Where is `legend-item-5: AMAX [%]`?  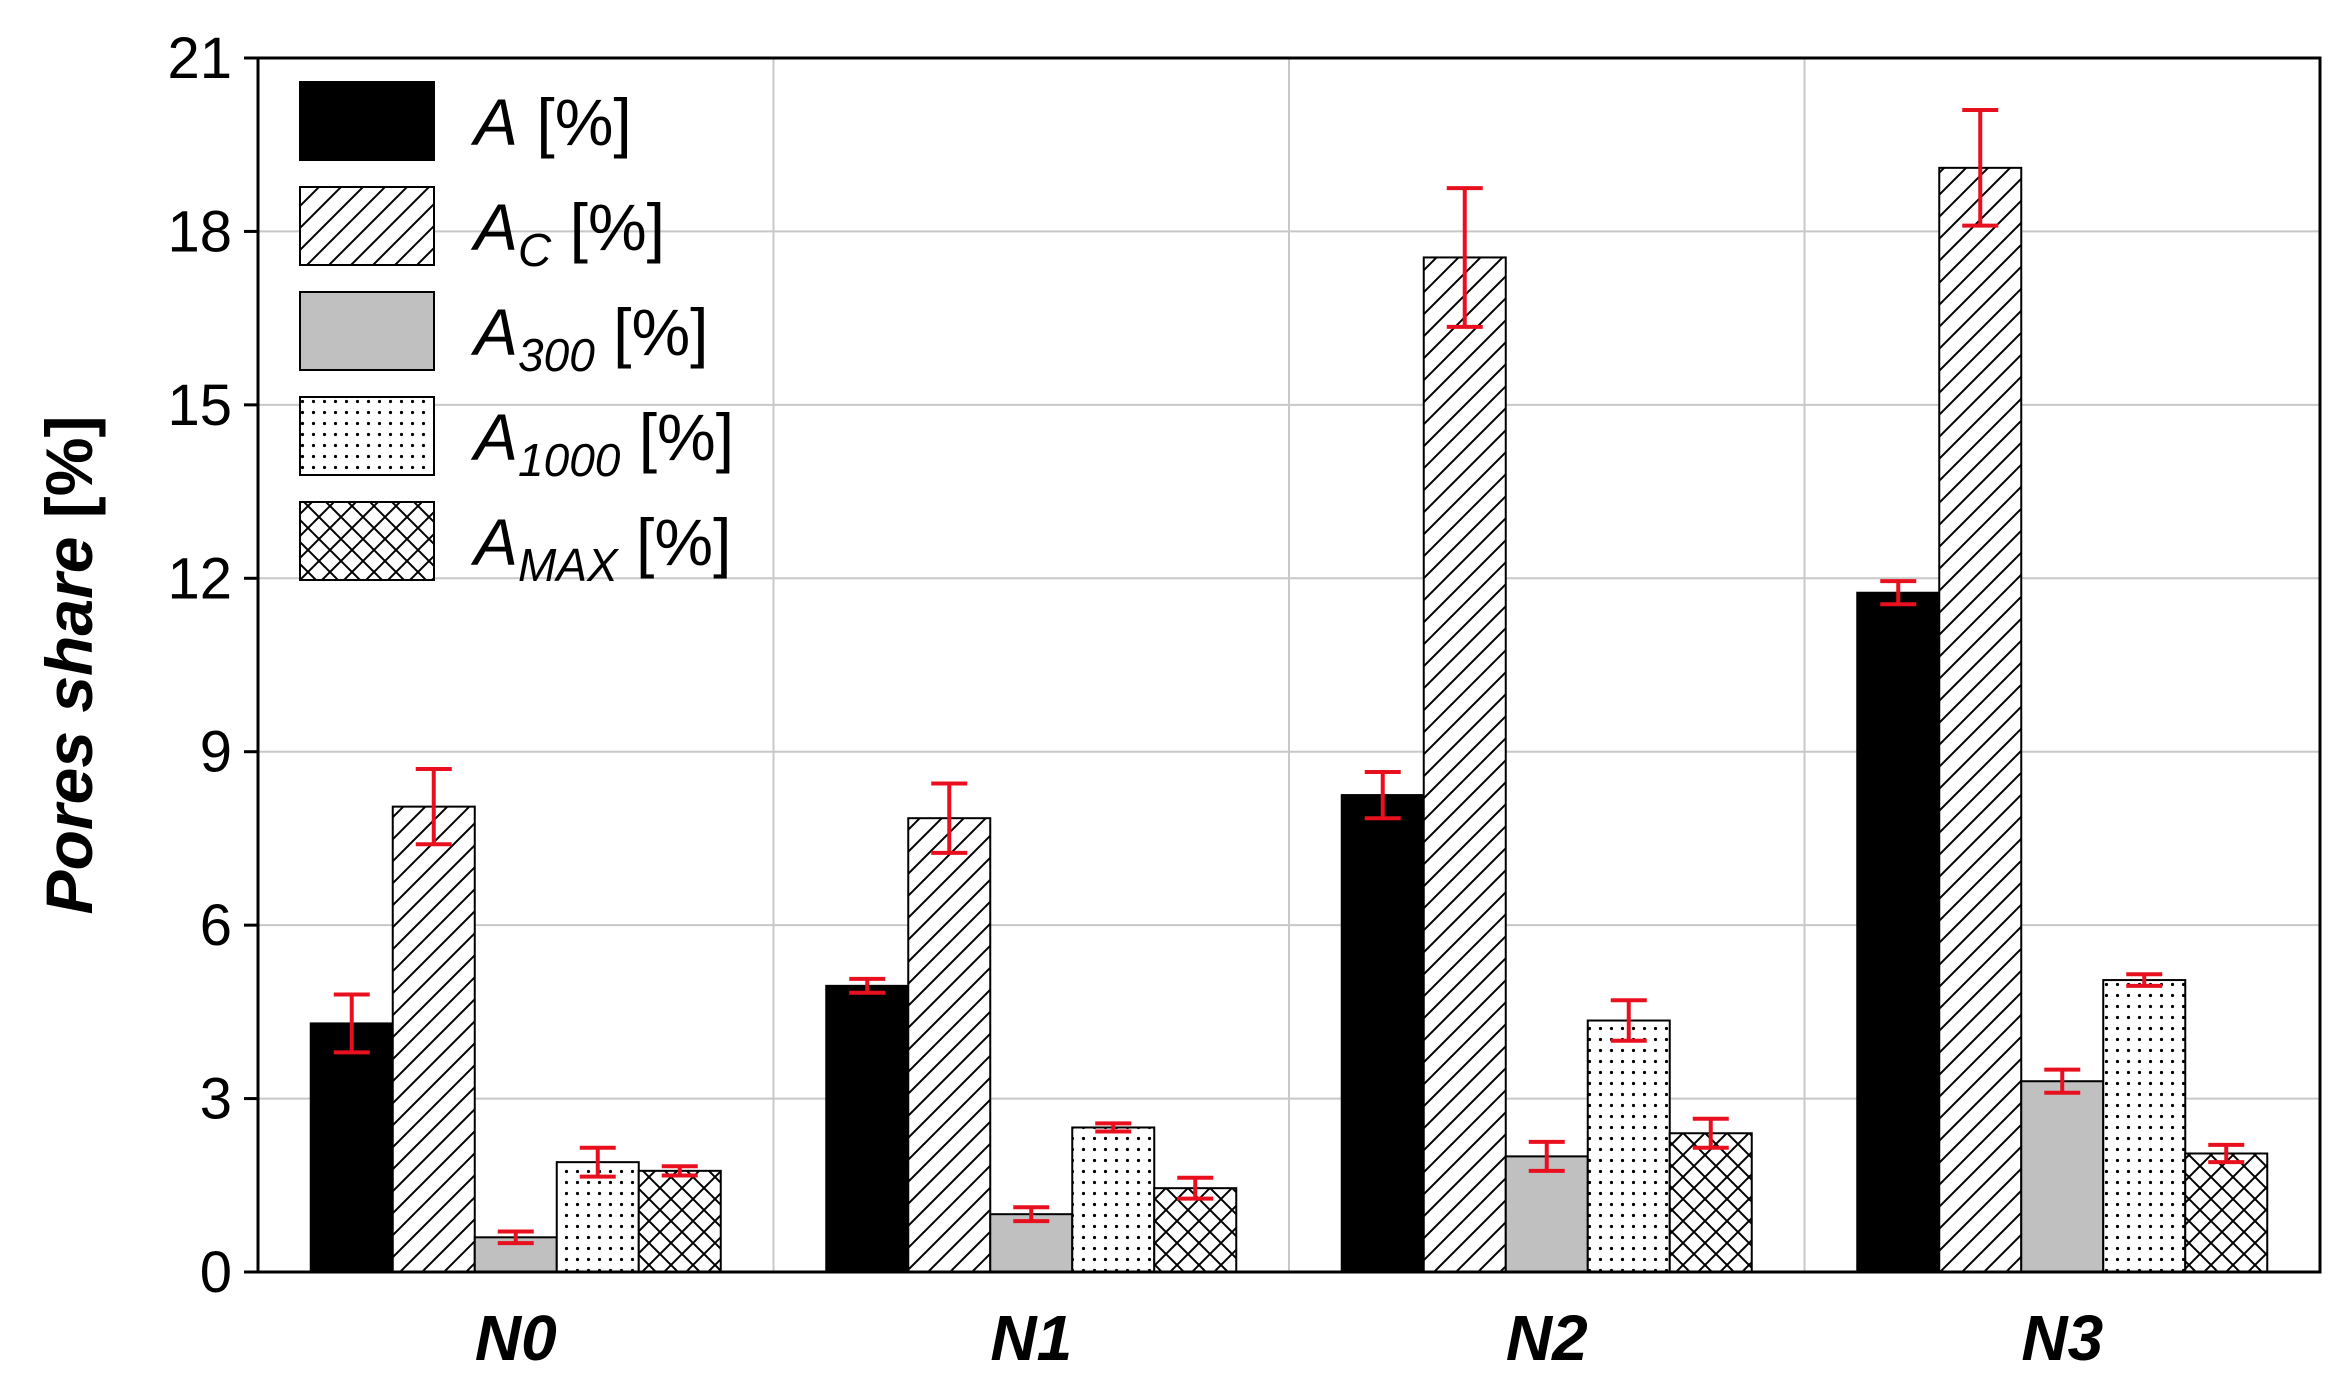 legend-item-5: AMAX [%] is located at coordinates (515, 546).